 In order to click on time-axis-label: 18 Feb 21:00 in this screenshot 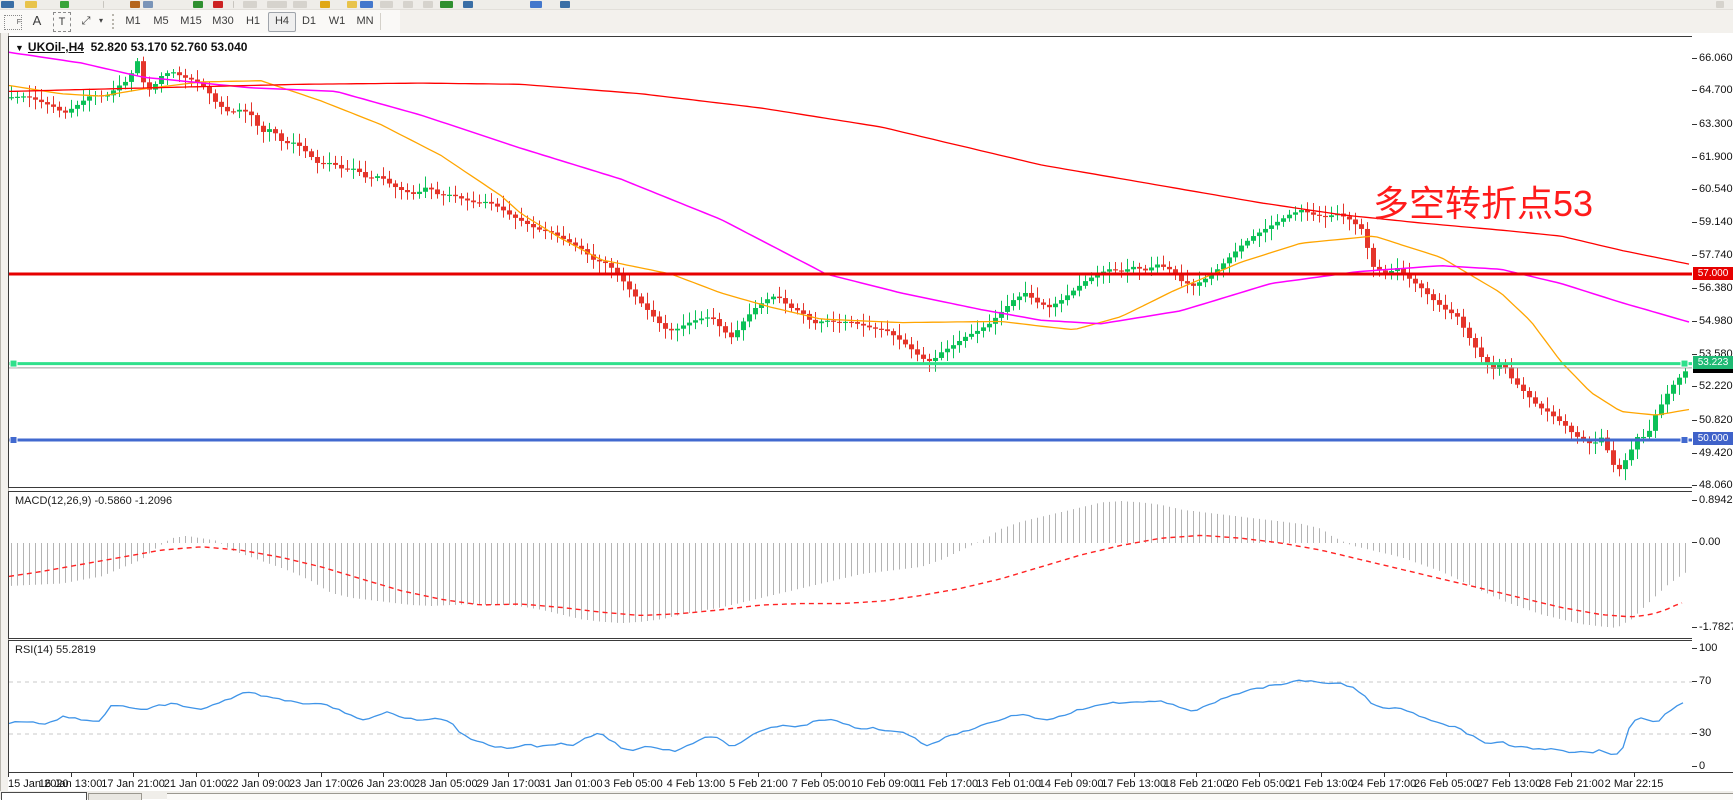, I will do `click(1196, 784)`.